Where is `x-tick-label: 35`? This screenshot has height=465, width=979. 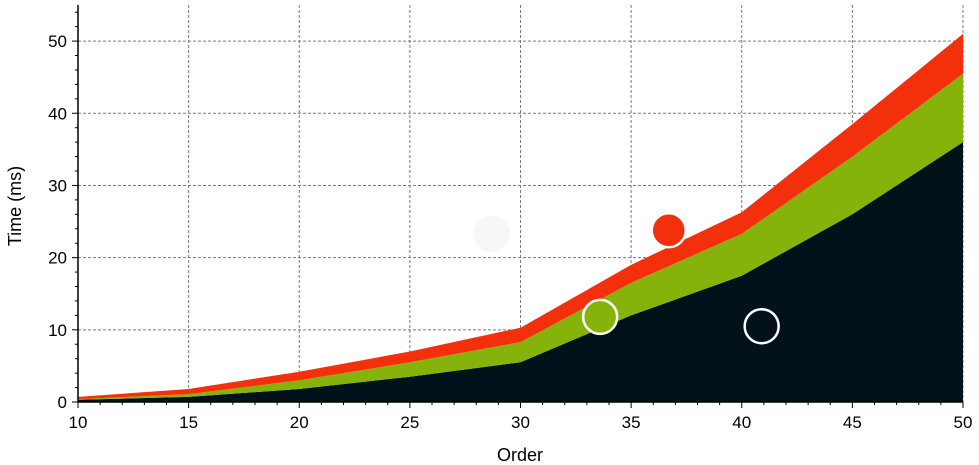 x-tick-label: 35 is located at coordinates (631, 422).